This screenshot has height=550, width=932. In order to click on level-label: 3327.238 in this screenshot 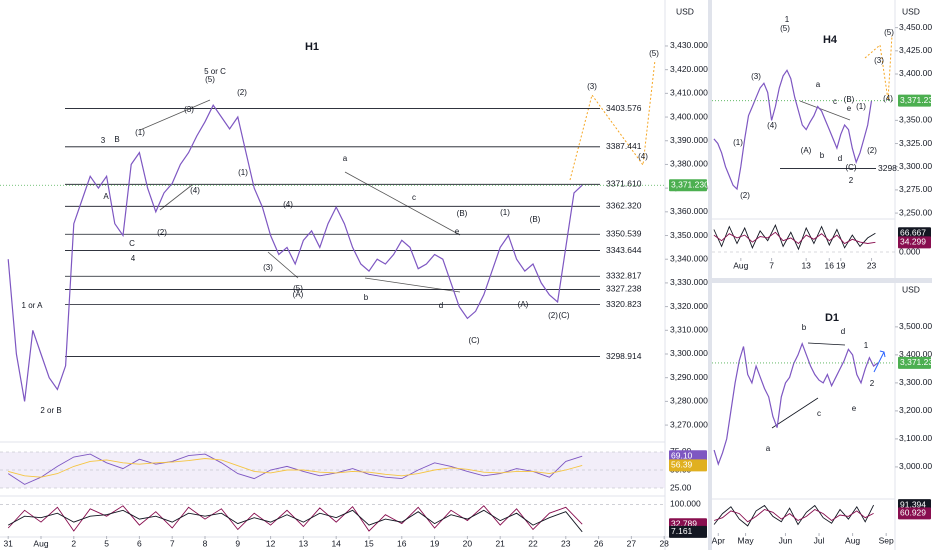, I will do `click(624, 289)`.